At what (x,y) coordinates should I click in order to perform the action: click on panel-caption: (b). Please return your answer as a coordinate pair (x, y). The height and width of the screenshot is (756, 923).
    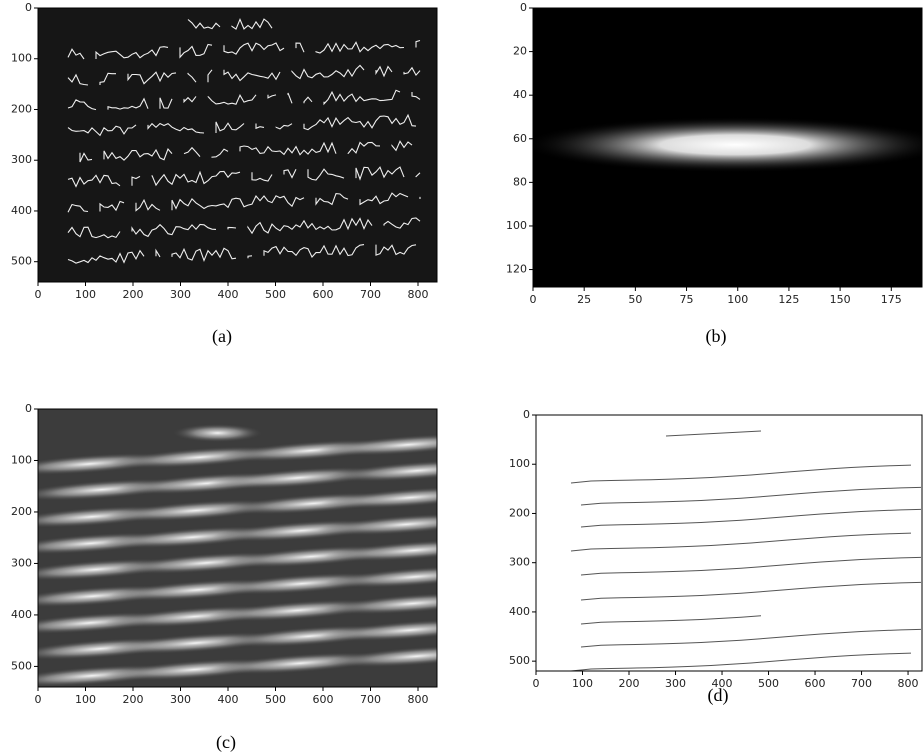
    Looking at the image, I should click on (716, 336).